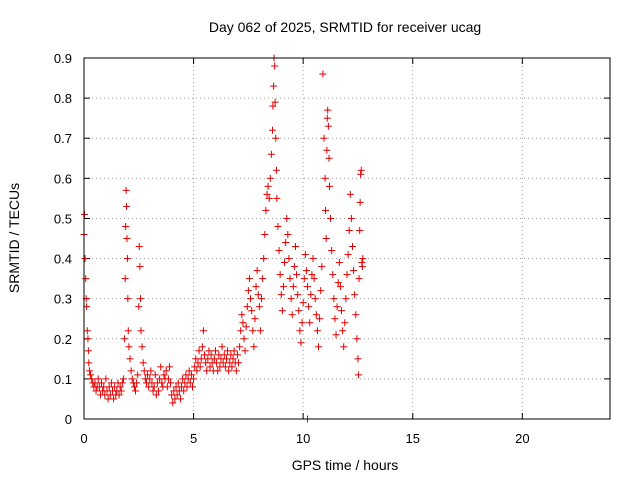 The height and width of the screenshot is (480, 640). I want to click on y-tick-label: 0.5, so click(63, 218).